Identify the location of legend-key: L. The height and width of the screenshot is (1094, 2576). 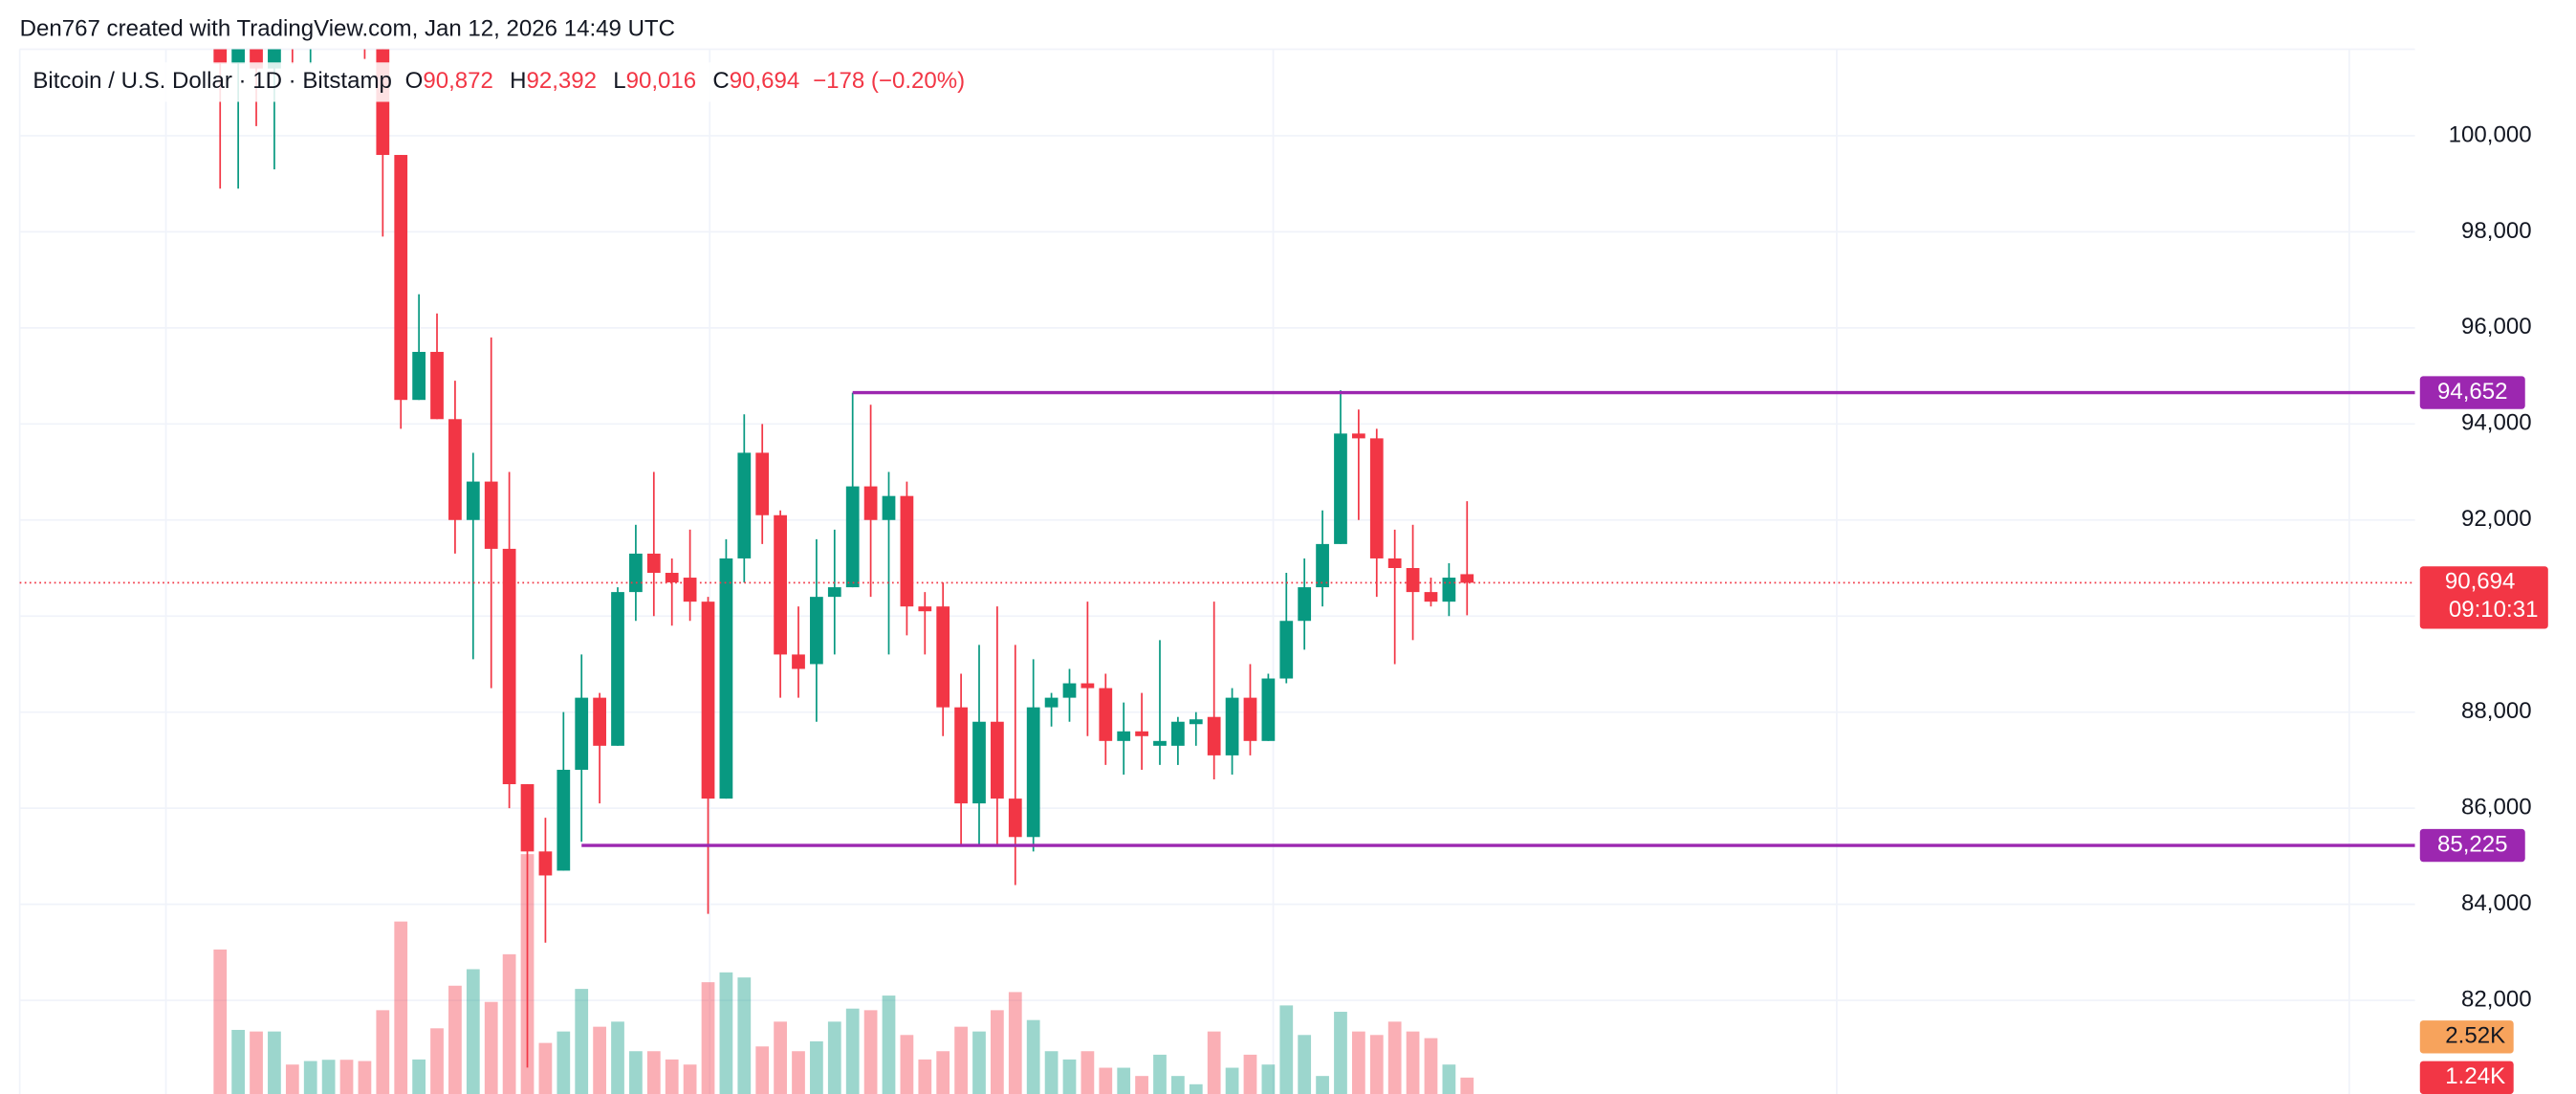
(619, 81).